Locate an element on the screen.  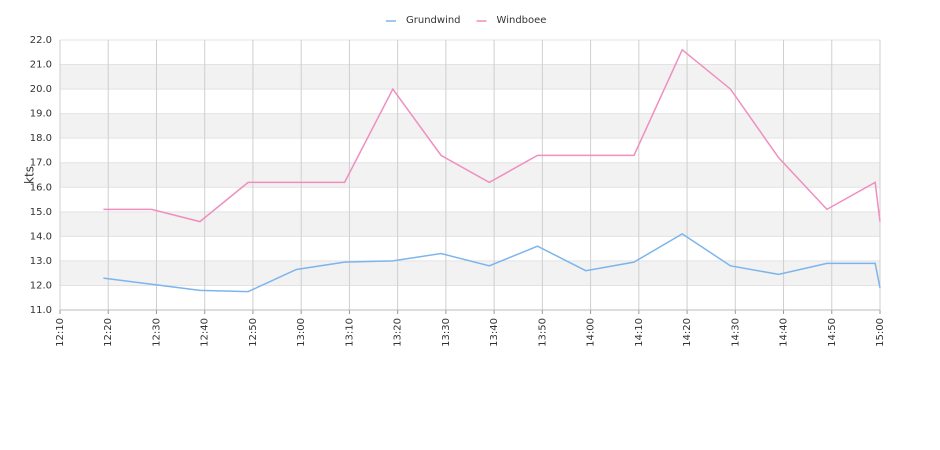
x-tick-label: 12:10 is located at coordinates (60, 332).